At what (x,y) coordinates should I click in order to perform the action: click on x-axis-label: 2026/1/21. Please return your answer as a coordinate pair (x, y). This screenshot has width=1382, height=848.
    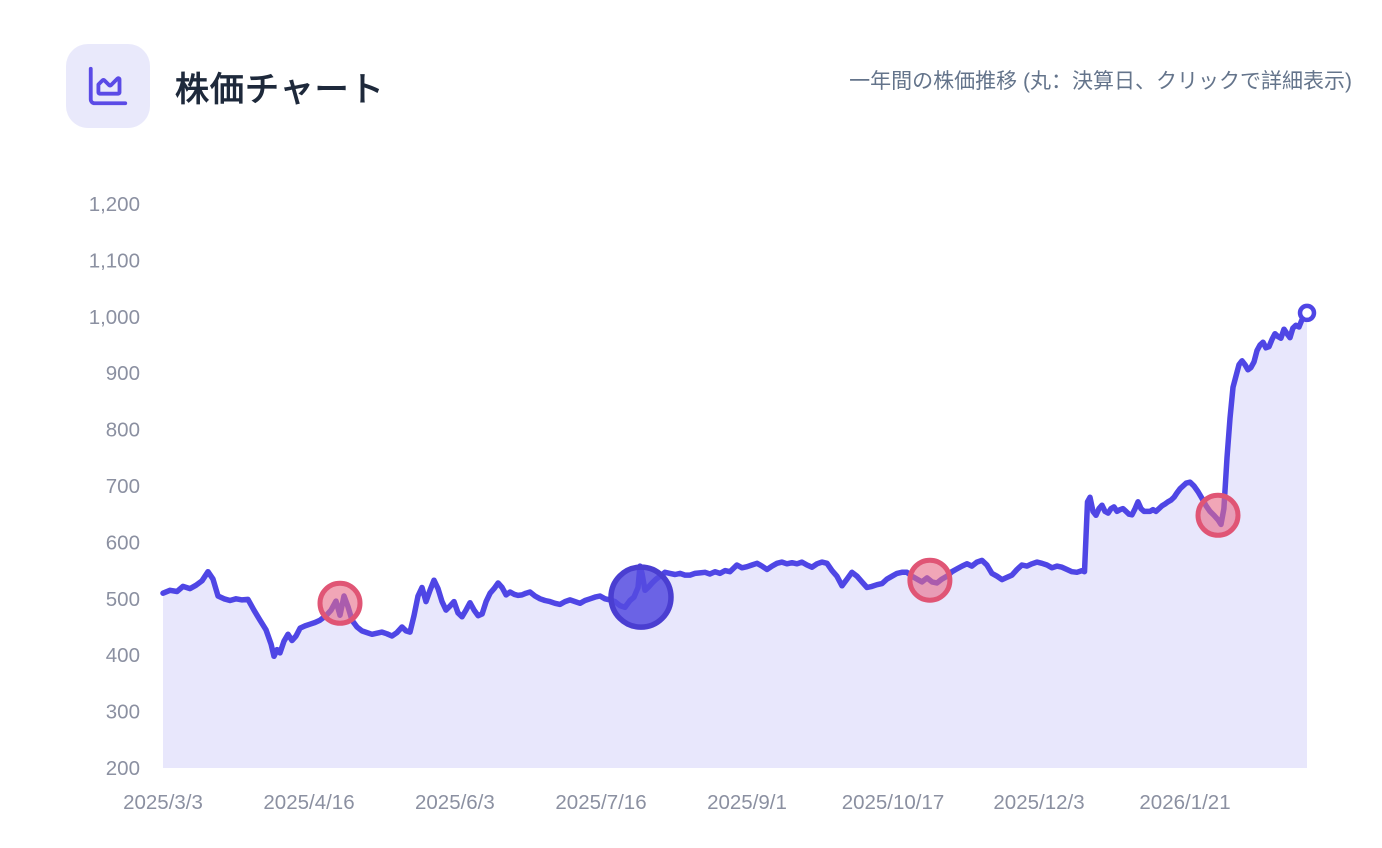
    Looking at the image, I should click on (1184, 802).